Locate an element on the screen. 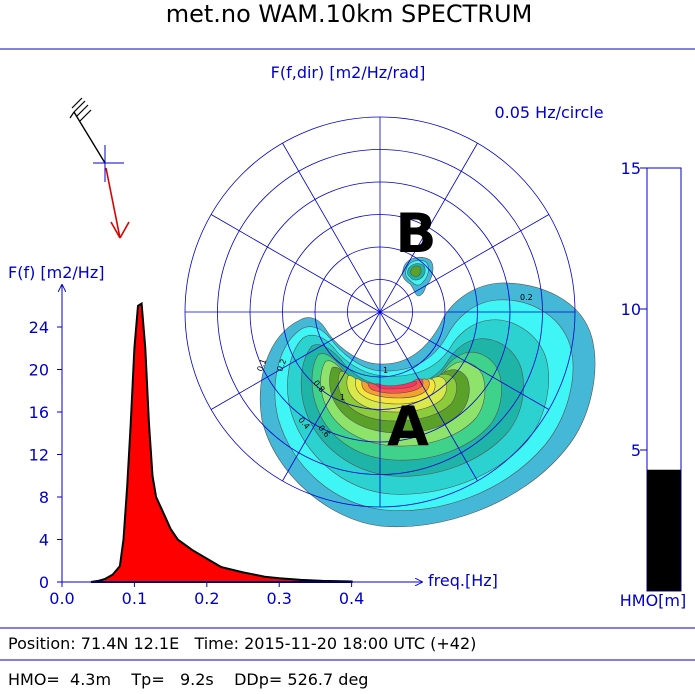 The height and width of the screenshot is (694, 695). y-tick-label: 0 is located at coordinates (44, 582).